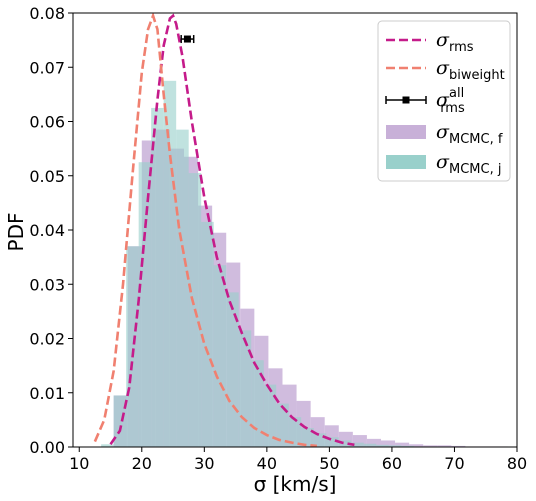 Image resolution: width=536 pixels, height=501 pixels. What do you see at coordinates (47, 67) in the screenshot?
I see `y-tick-label: 0.07` at bounding box center [47, 67].